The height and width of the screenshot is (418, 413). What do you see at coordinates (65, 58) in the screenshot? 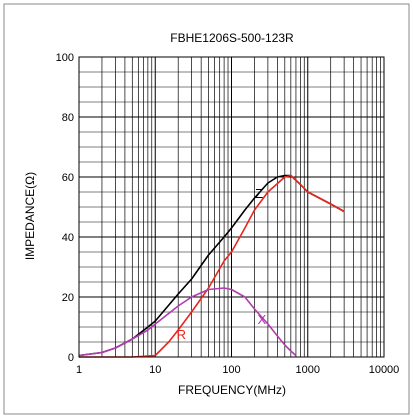
I see `y-tick-label: 100` at bounding box center [65, 58].